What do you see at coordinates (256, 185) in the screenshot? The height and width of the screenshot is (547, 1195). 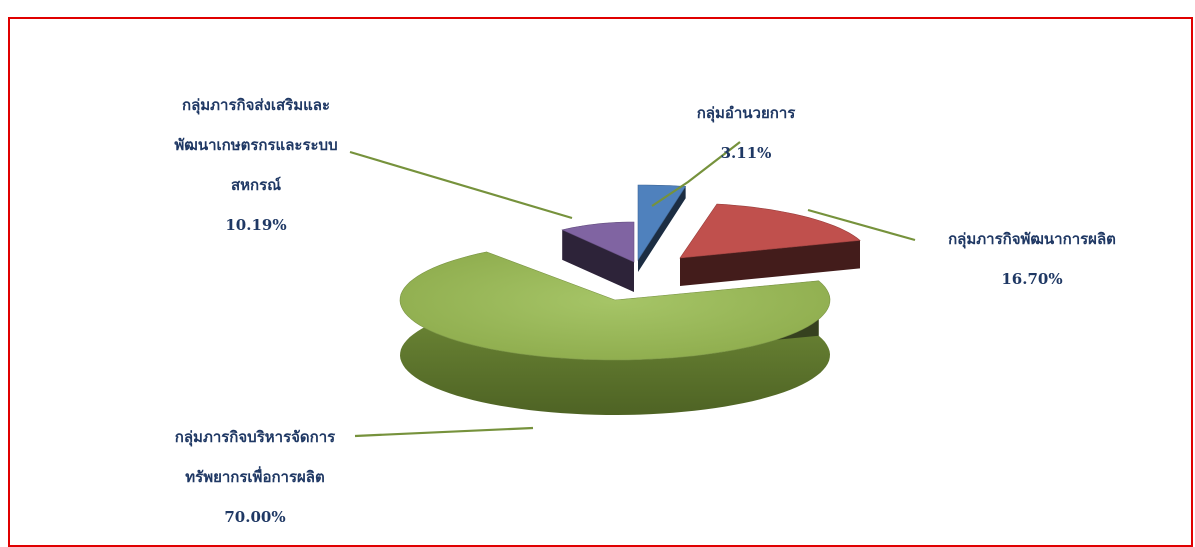 I see `data-label-category: สหกรณ์` at bounding box center [256, 185].